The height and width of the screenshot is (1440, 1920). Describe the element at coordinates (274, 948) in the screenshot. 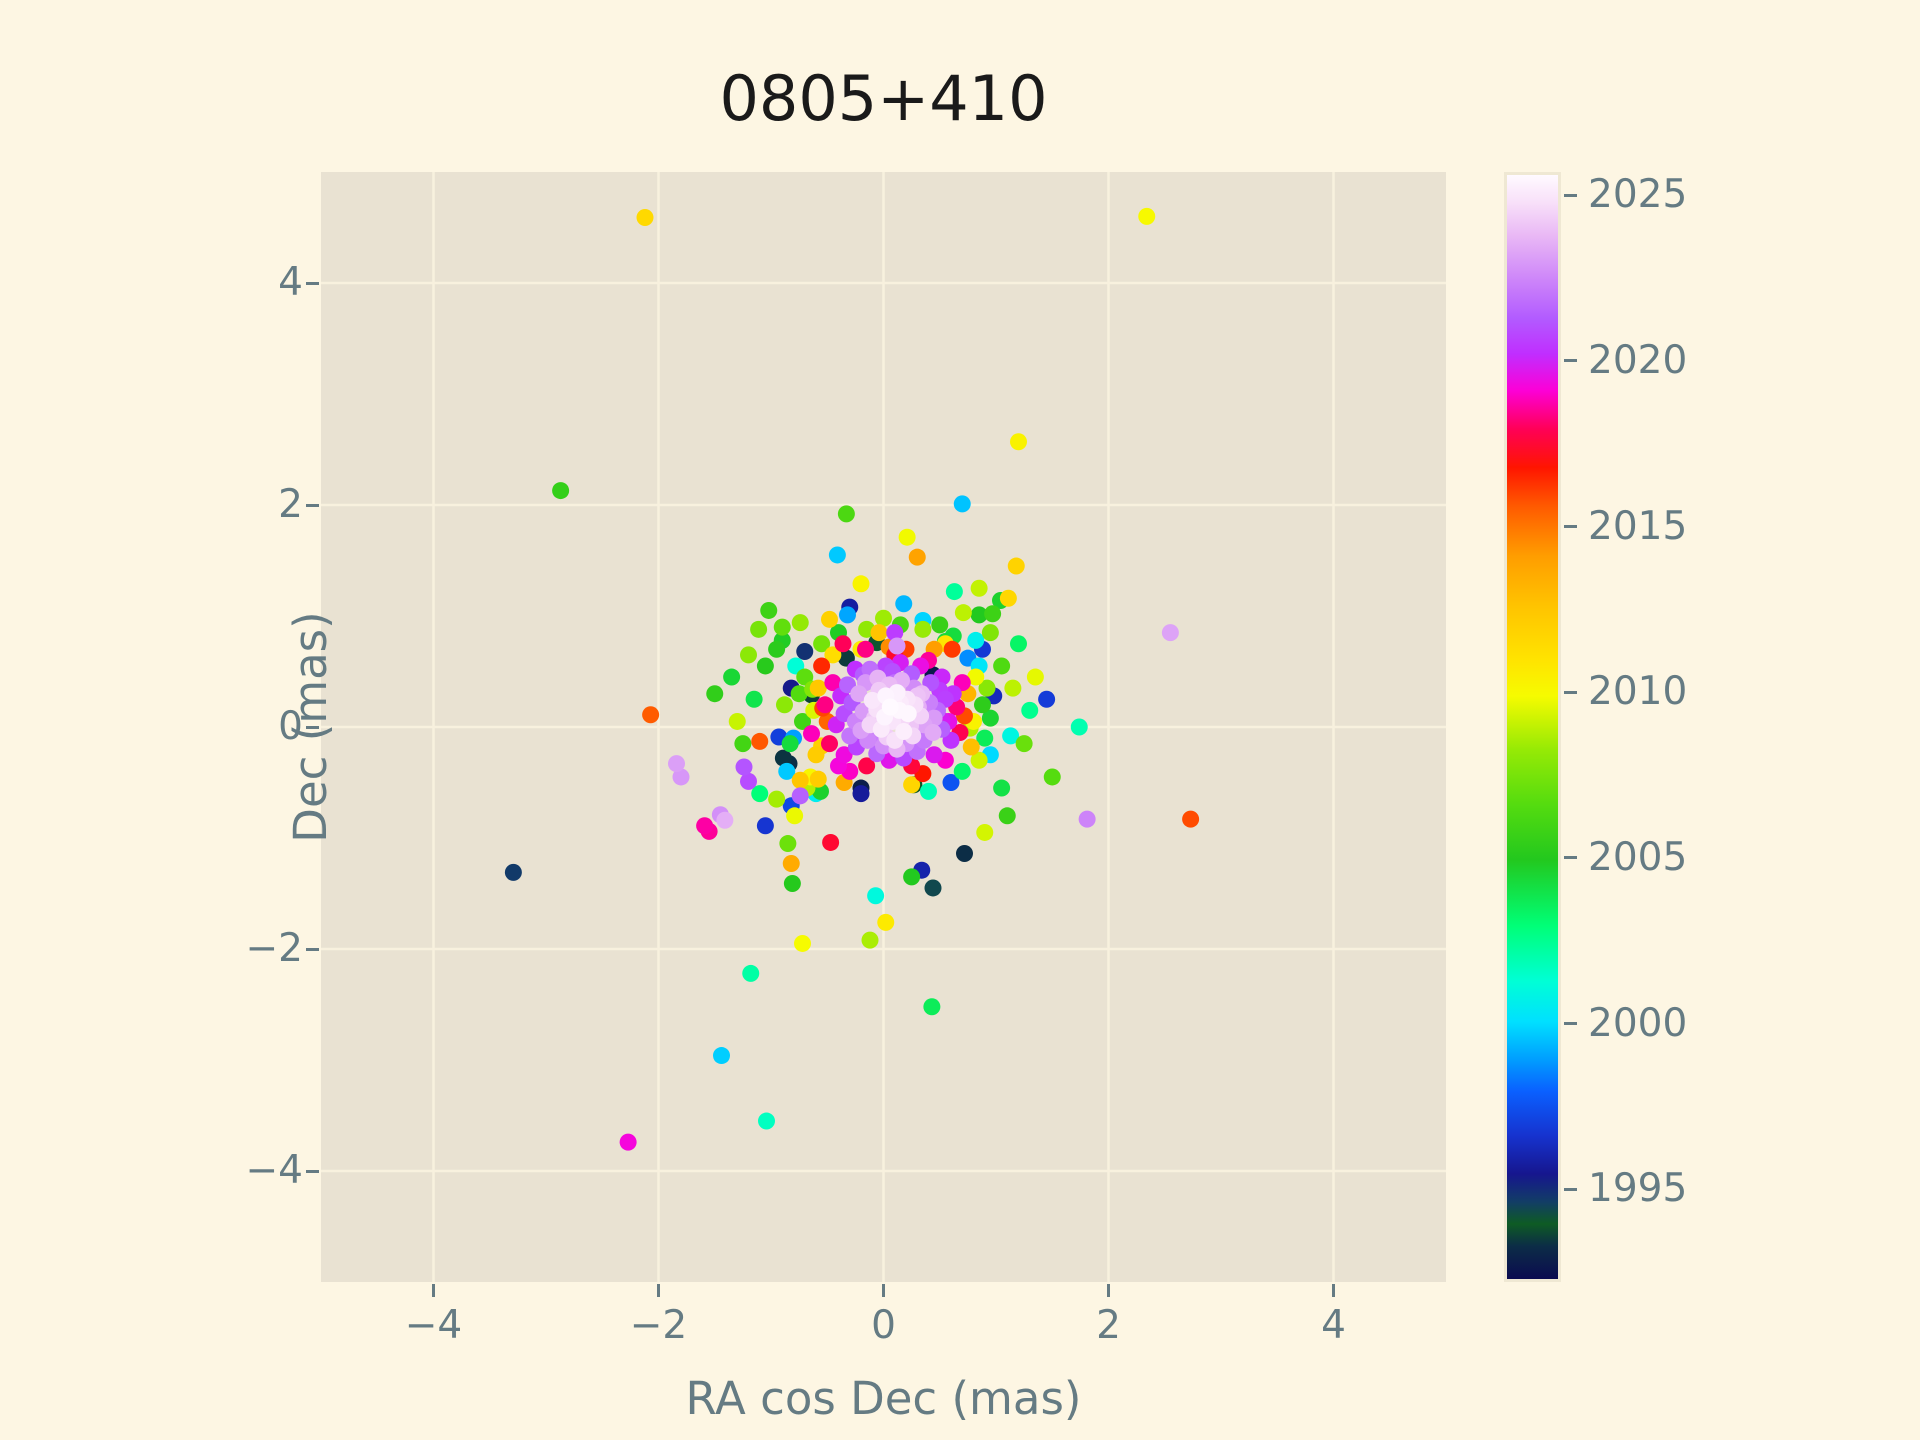

I see `y-tick-label: −2` at that location.